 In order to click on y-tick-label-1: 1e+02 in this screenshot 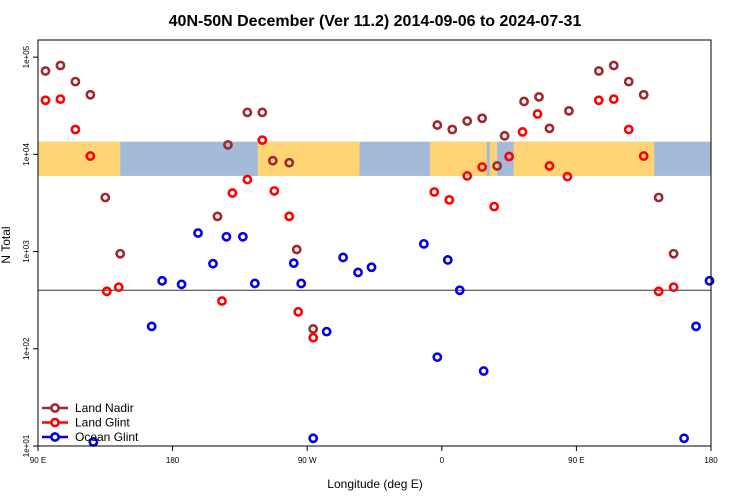, I will do `click(26, 348)`.